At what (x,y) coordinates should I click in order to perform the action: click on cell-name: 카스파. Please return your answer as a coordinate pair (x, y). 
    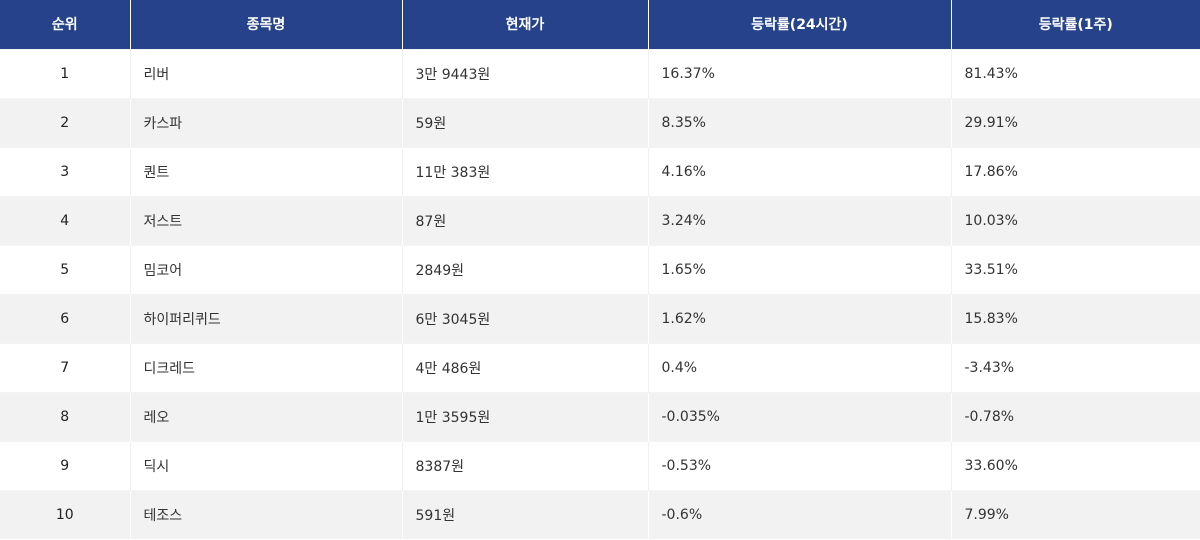
    Looking at the image, I should click on (265, 122).